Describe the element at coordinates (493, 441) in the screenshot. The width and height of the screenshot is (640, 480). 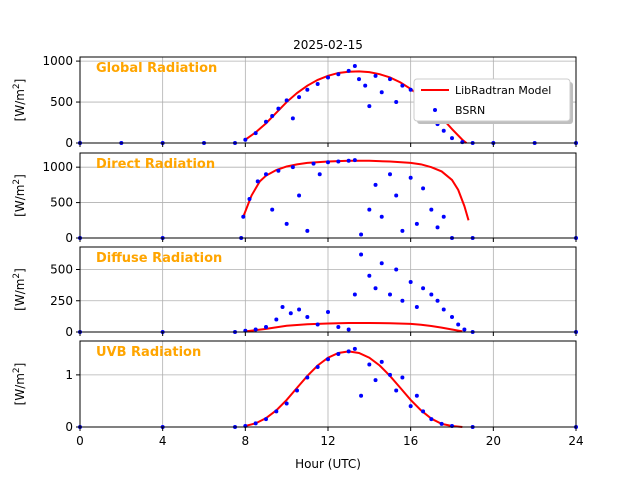
I see `x-tick-label: 20` at that location.